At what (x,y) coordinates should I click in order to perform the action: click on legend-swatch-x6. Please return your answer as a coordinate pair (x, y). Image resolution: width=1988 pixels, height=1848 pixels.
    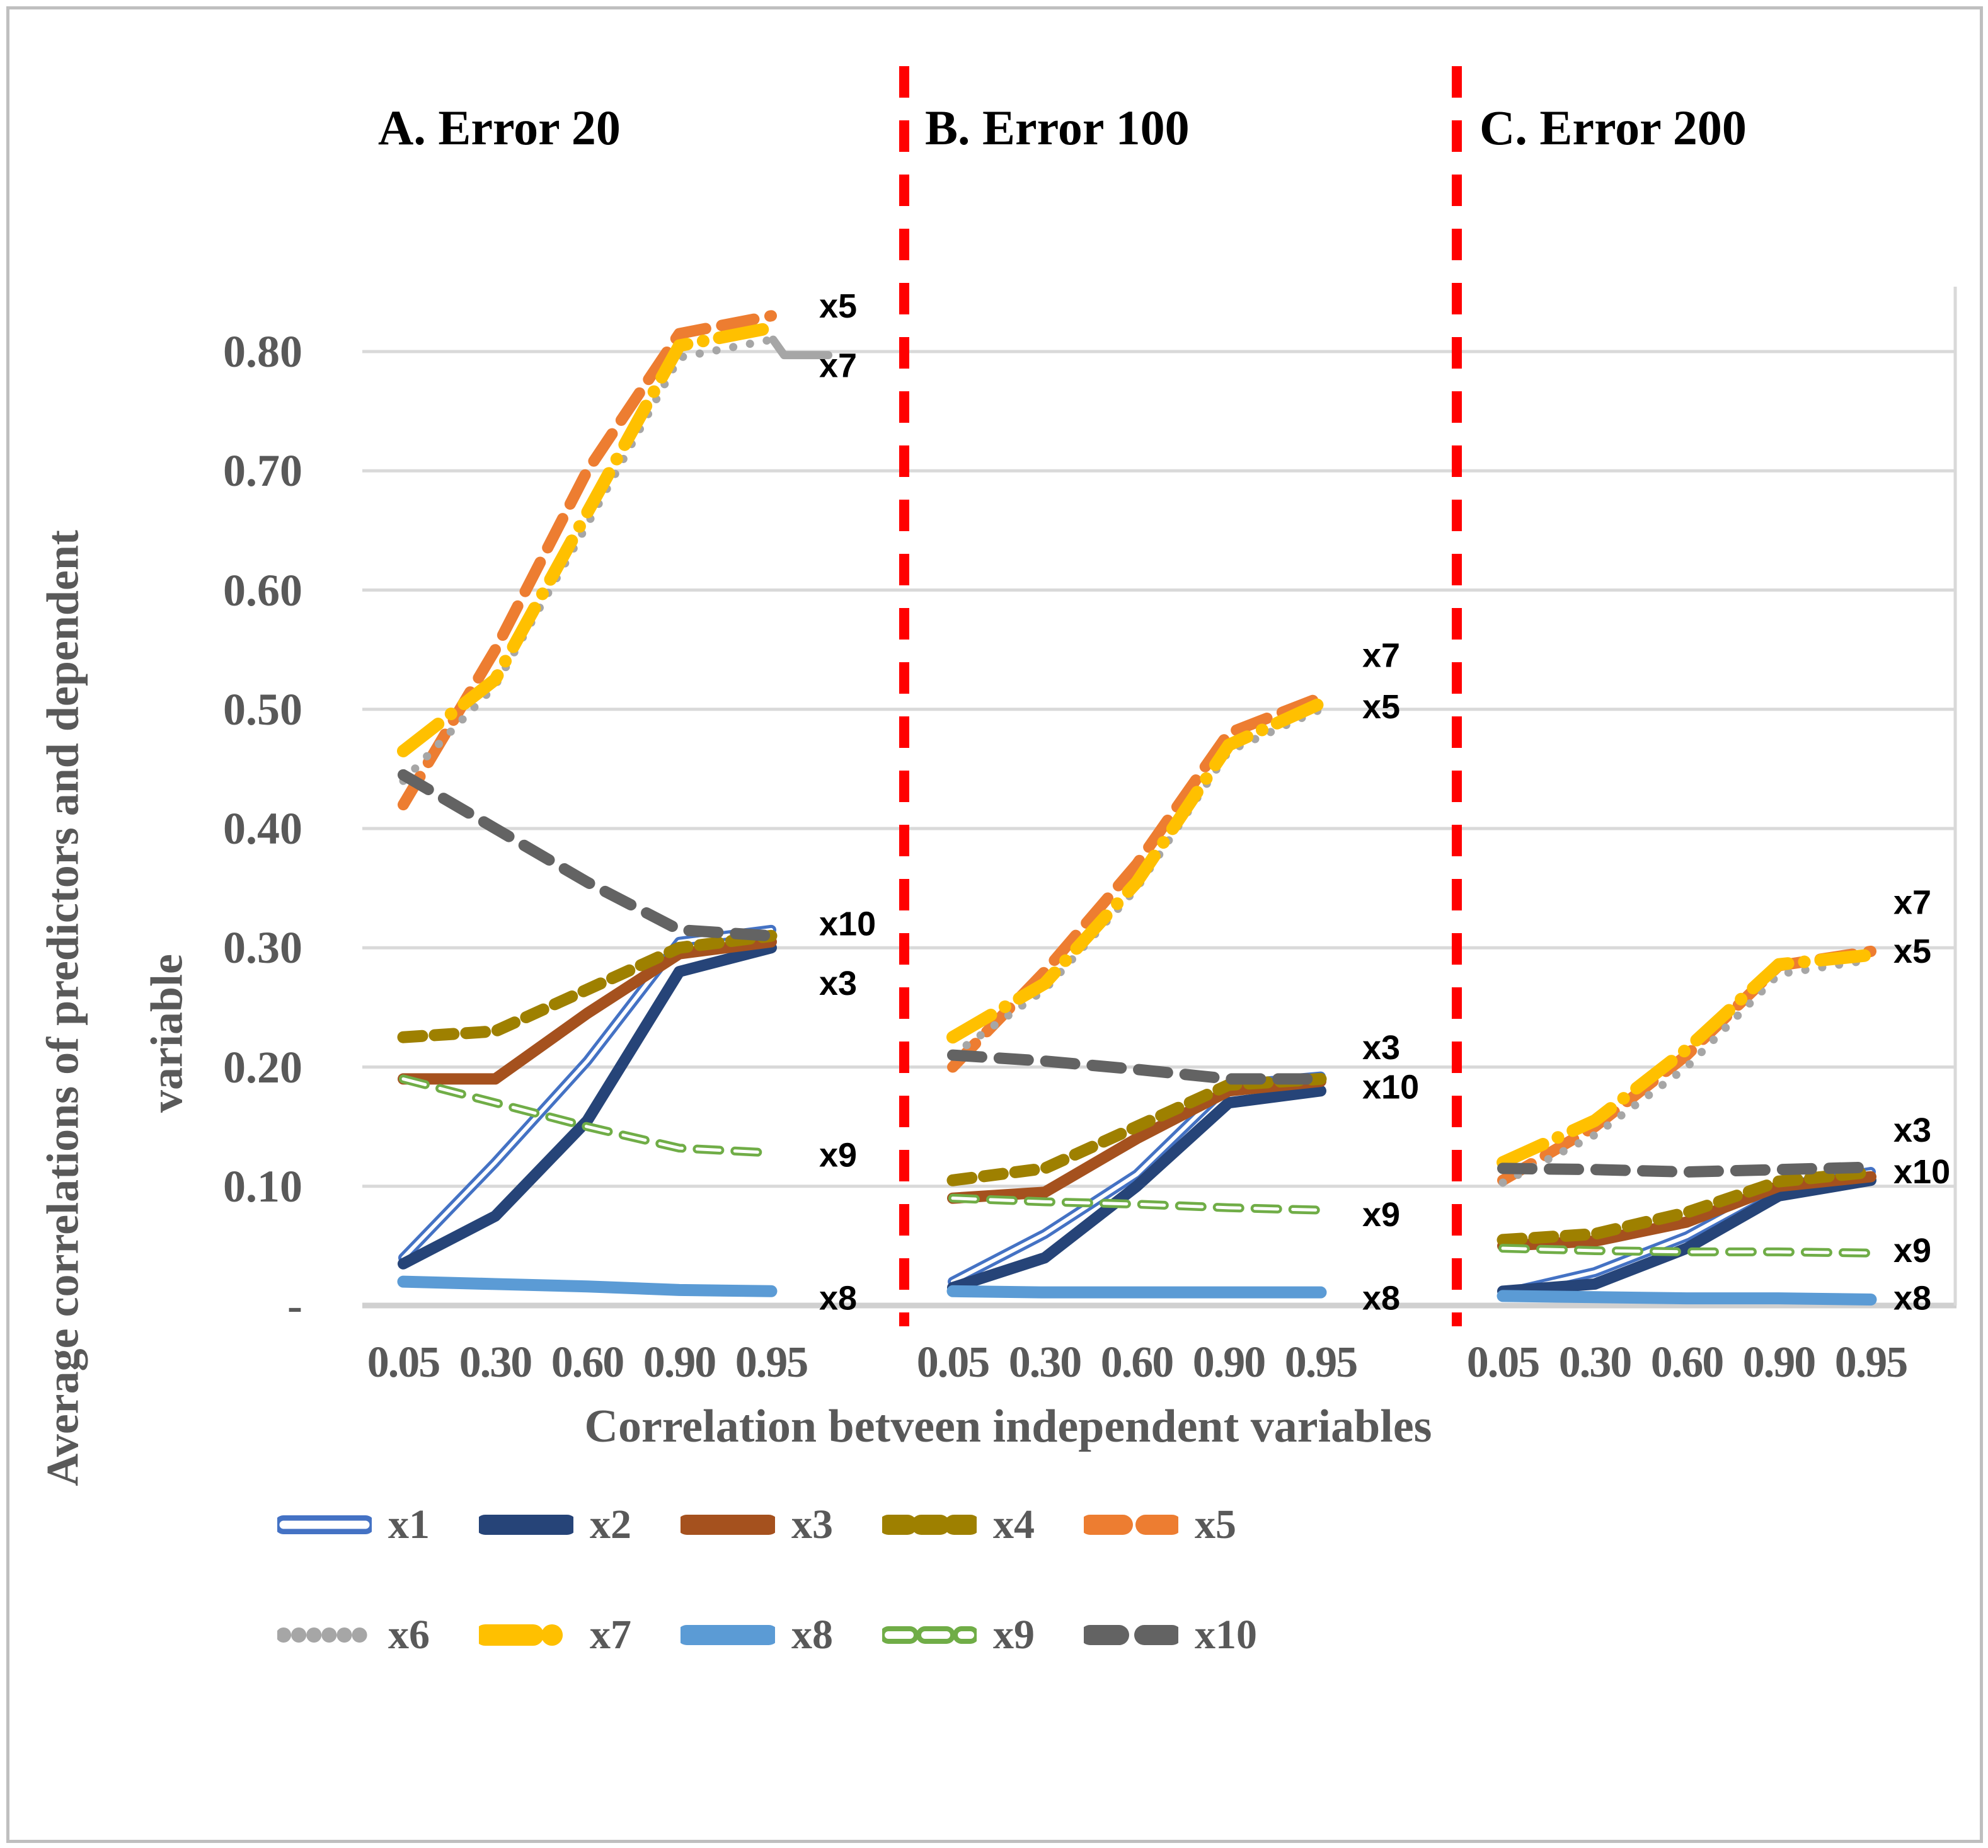
    Looking at the image, I should click on (324, 1635).